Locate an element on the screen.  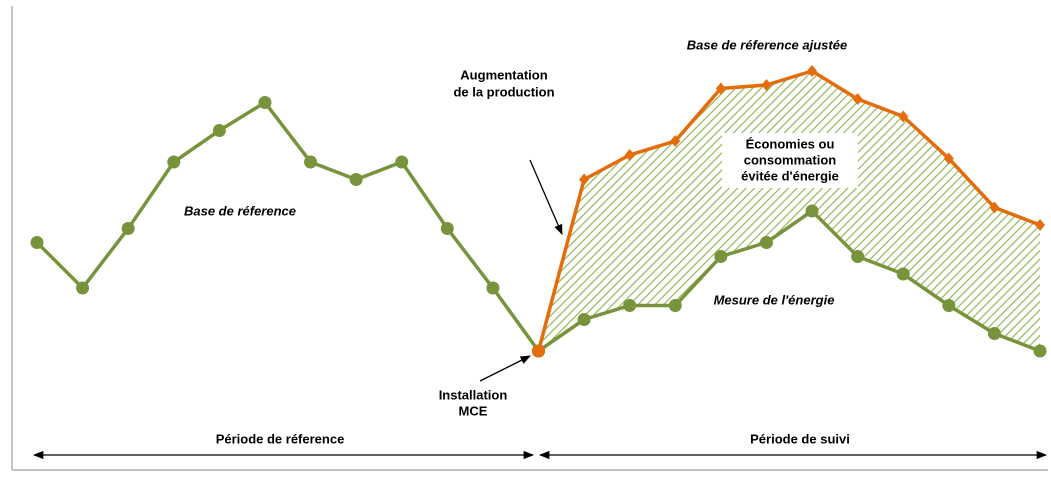
line is located at coordinates (789, 280).